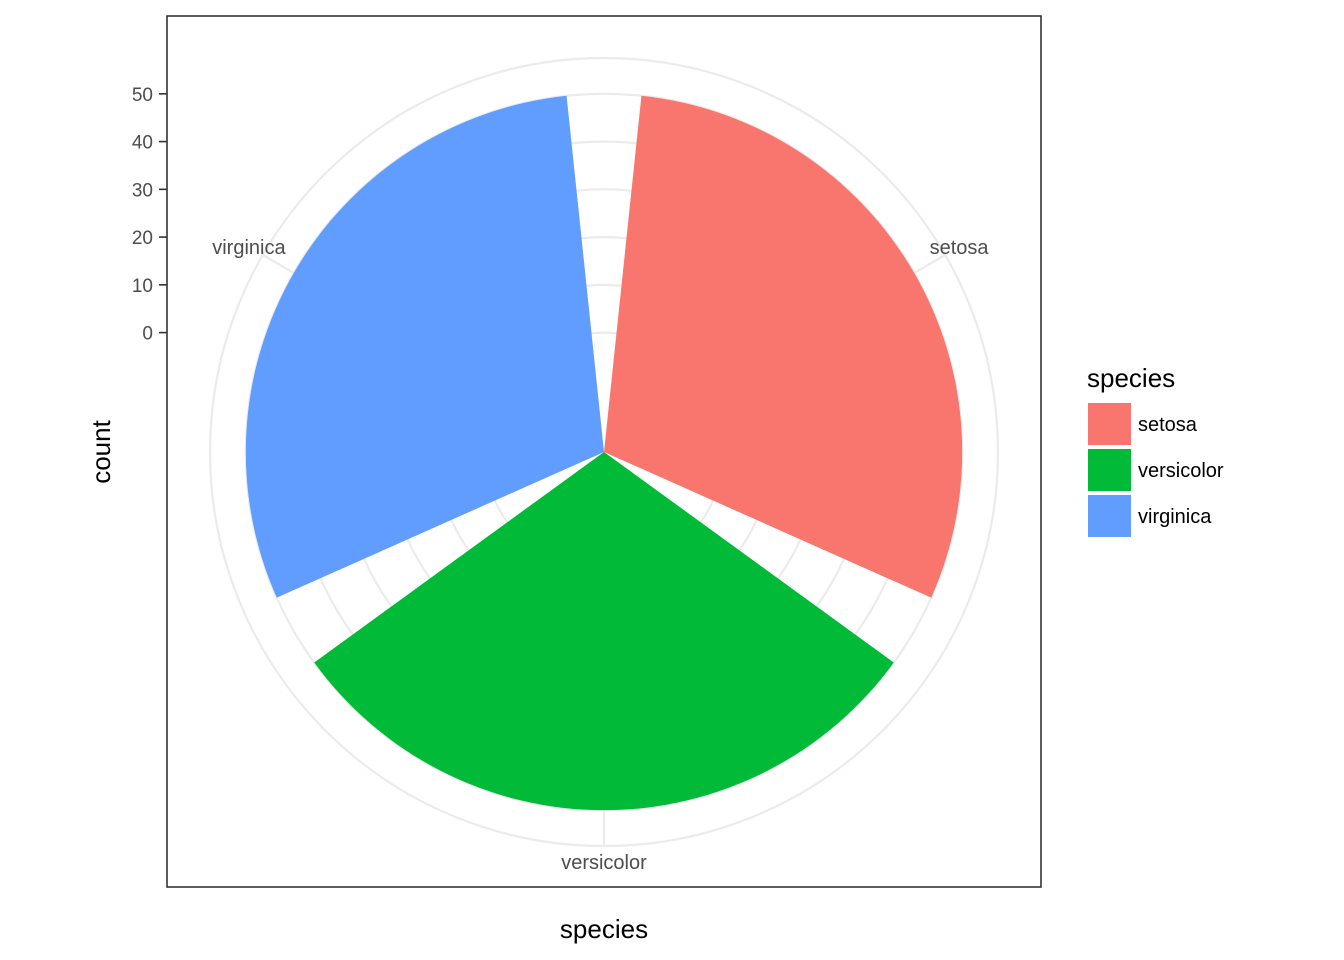  I want to click on category-label-setosa: setosa, so click(960, 248).